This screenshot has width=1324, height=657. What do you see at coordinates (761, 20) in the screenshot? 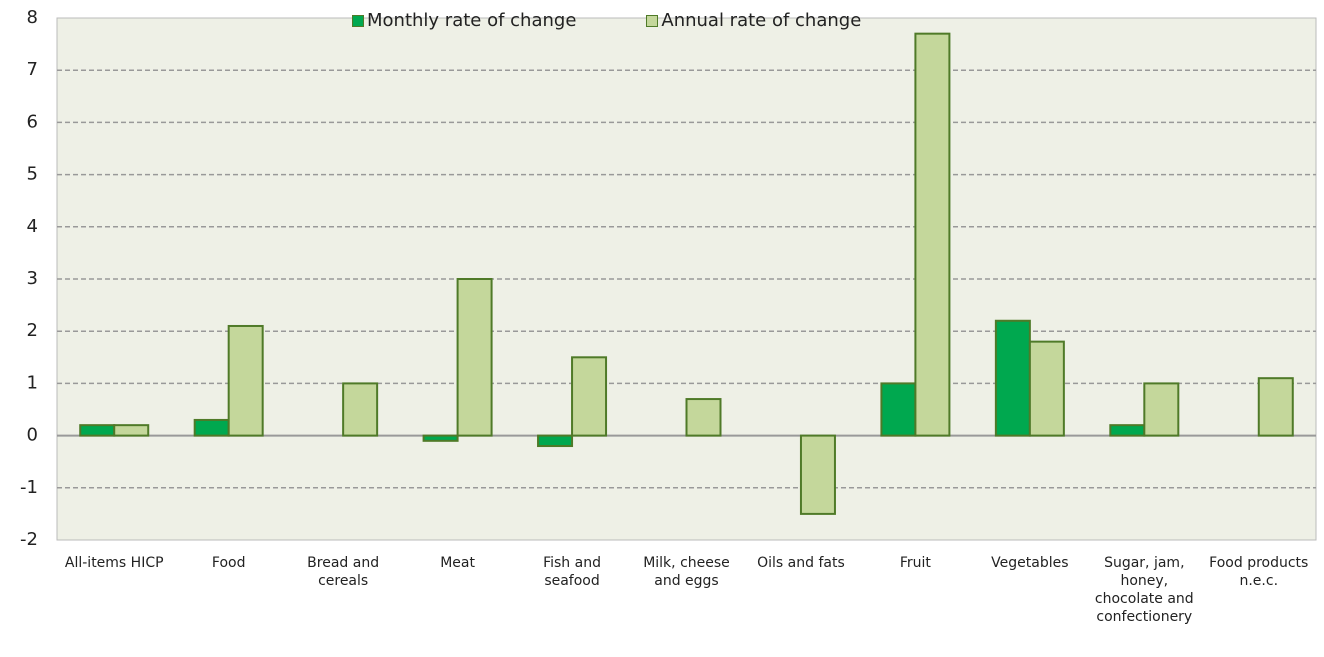
I see `legend-label: Annual rate of change` at bounding box center [761, 20].